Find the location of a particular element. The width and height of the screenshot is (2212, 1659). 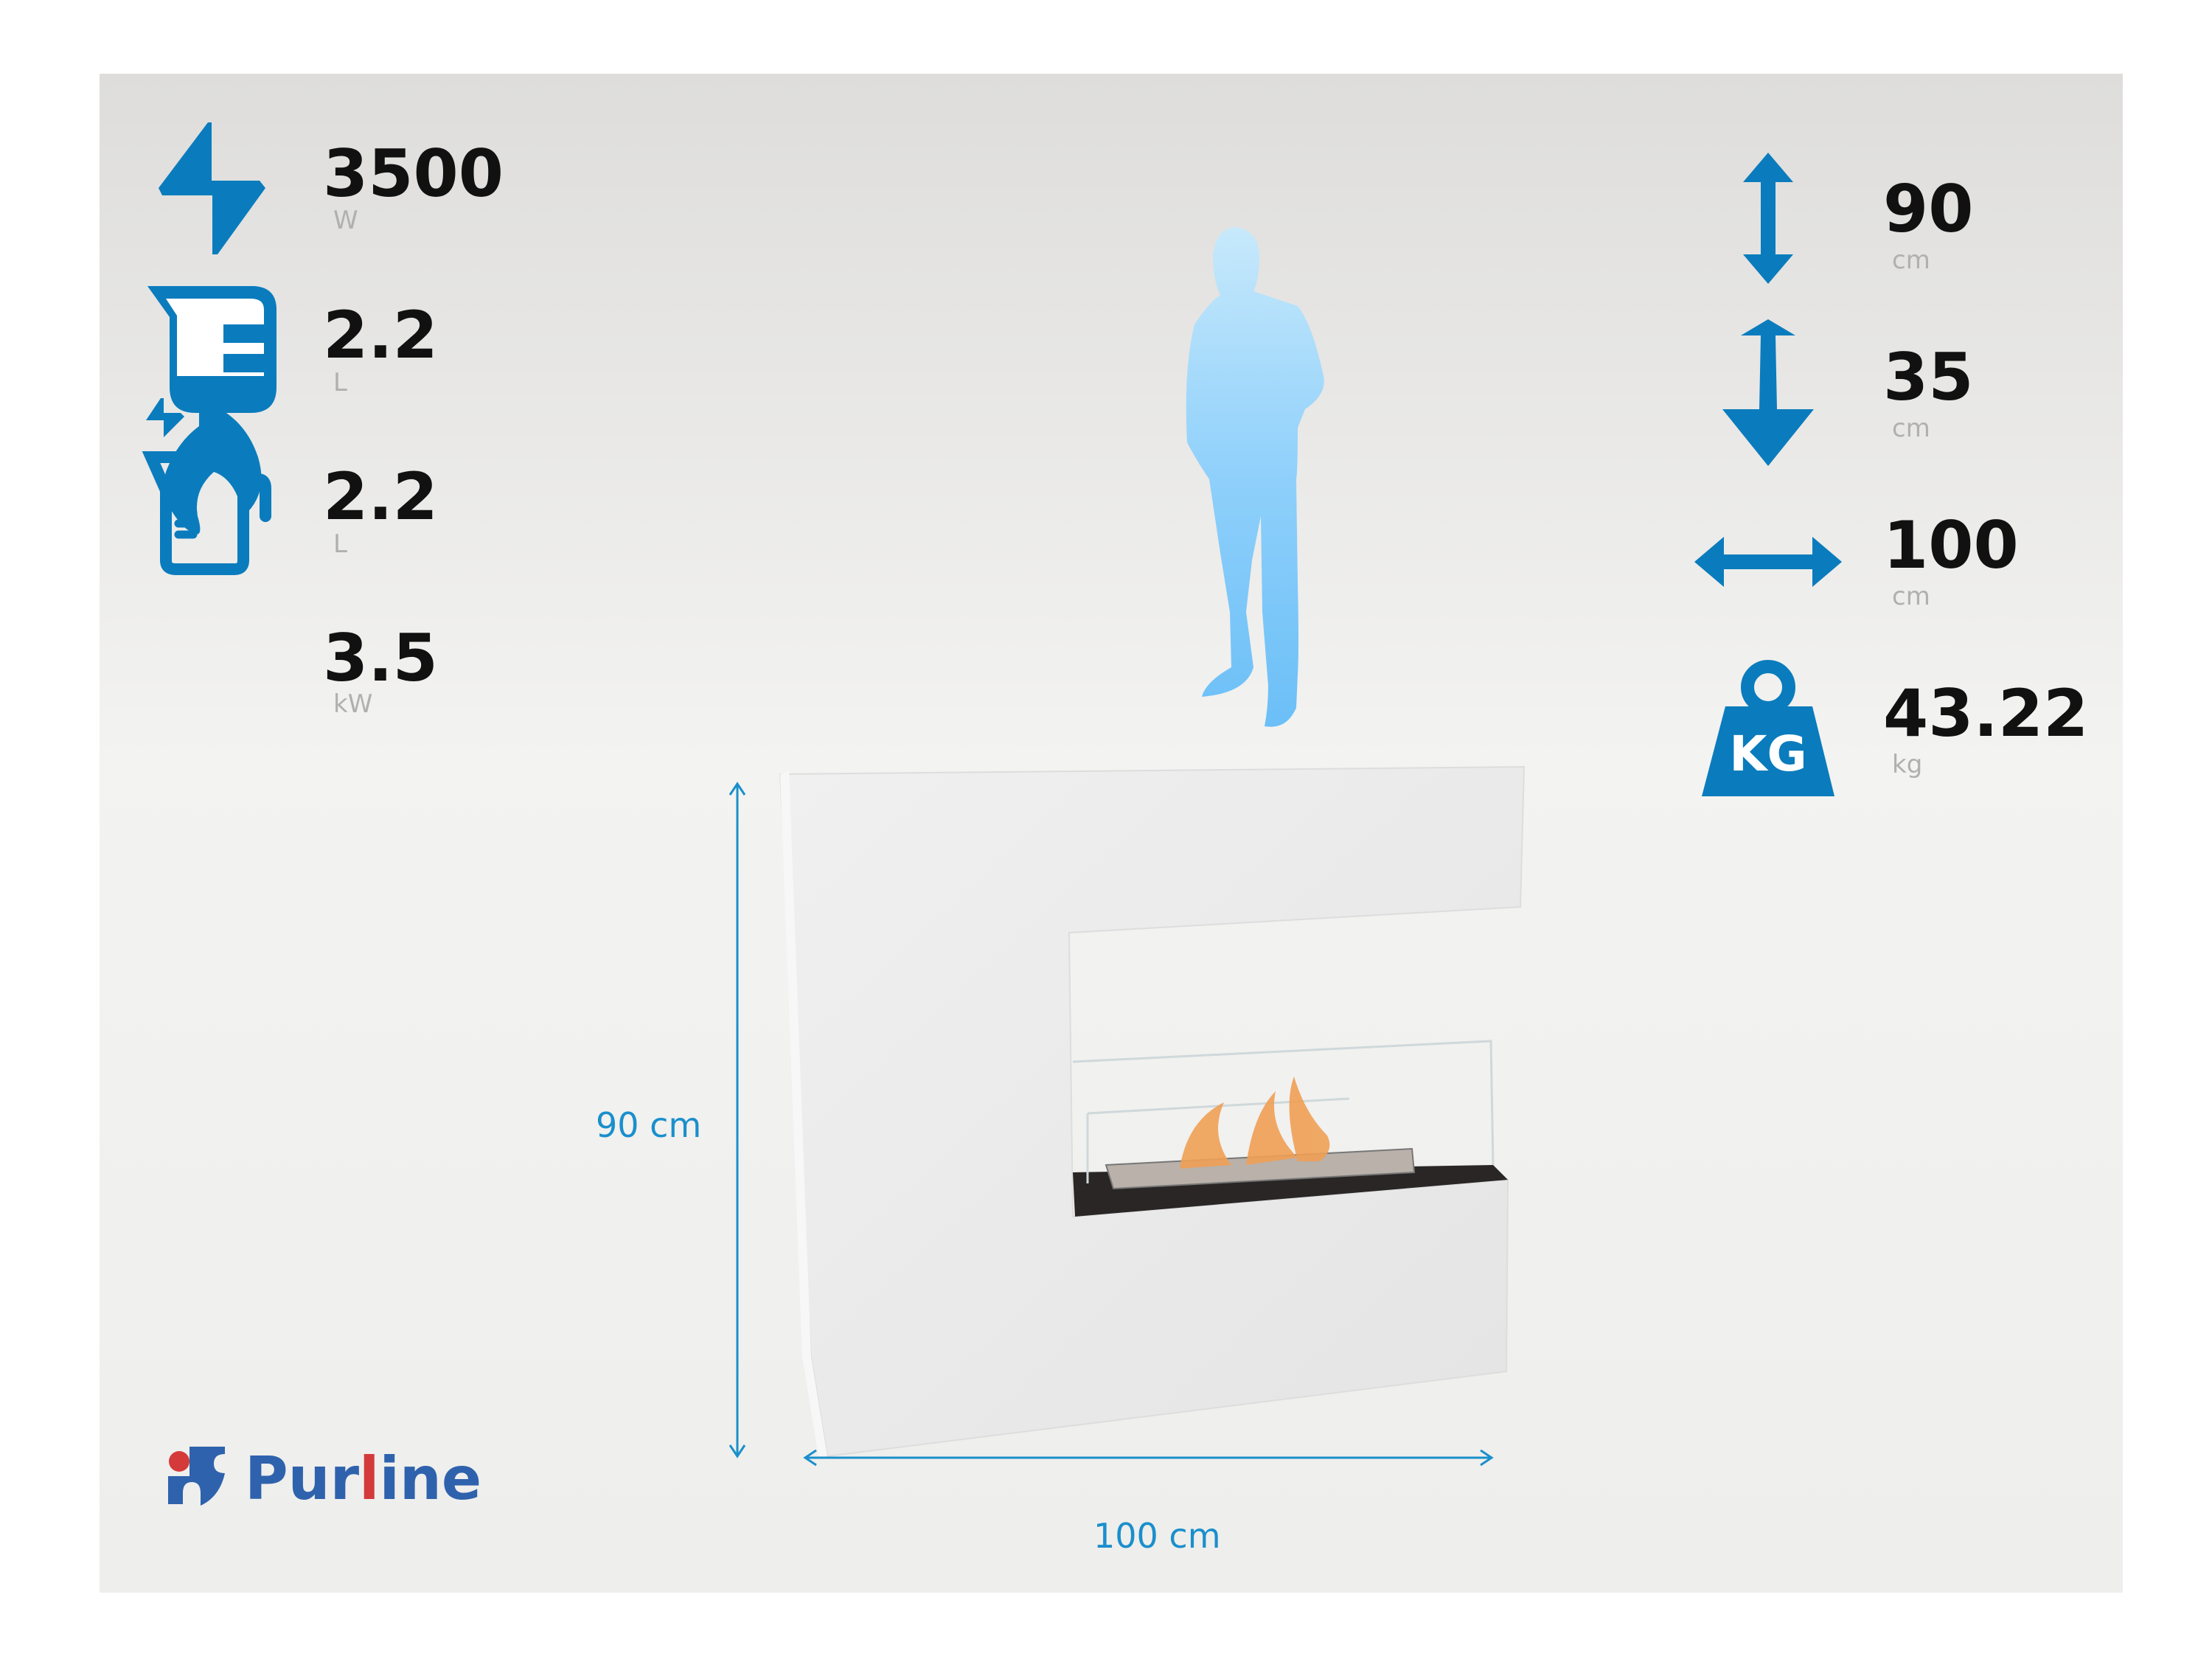

height-arrow-icon is located at coordinates (1768, 218).